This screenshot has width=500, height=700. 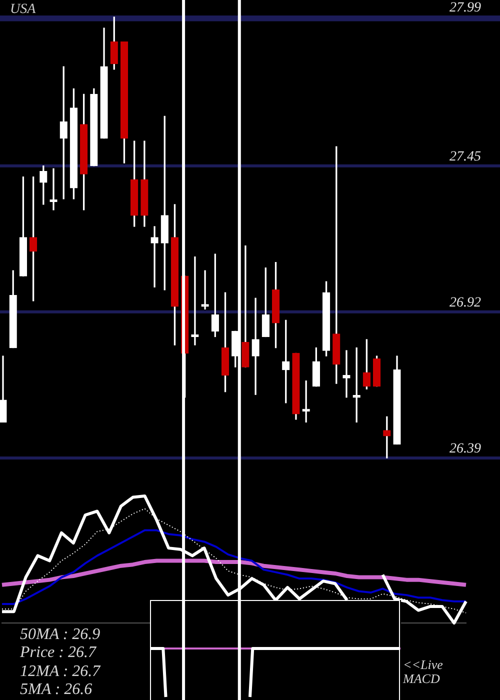 What do you see at coordinates (23, 10) in the screenshot?
I see `chart-title: USA` at bounding box center [23, 10].